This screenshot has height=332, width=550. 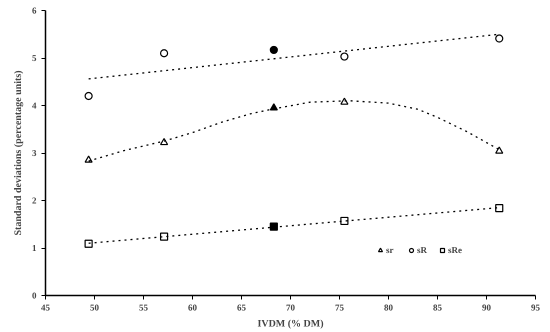 I want to click on y-tick-label: 4, so click(x=34, y=105).